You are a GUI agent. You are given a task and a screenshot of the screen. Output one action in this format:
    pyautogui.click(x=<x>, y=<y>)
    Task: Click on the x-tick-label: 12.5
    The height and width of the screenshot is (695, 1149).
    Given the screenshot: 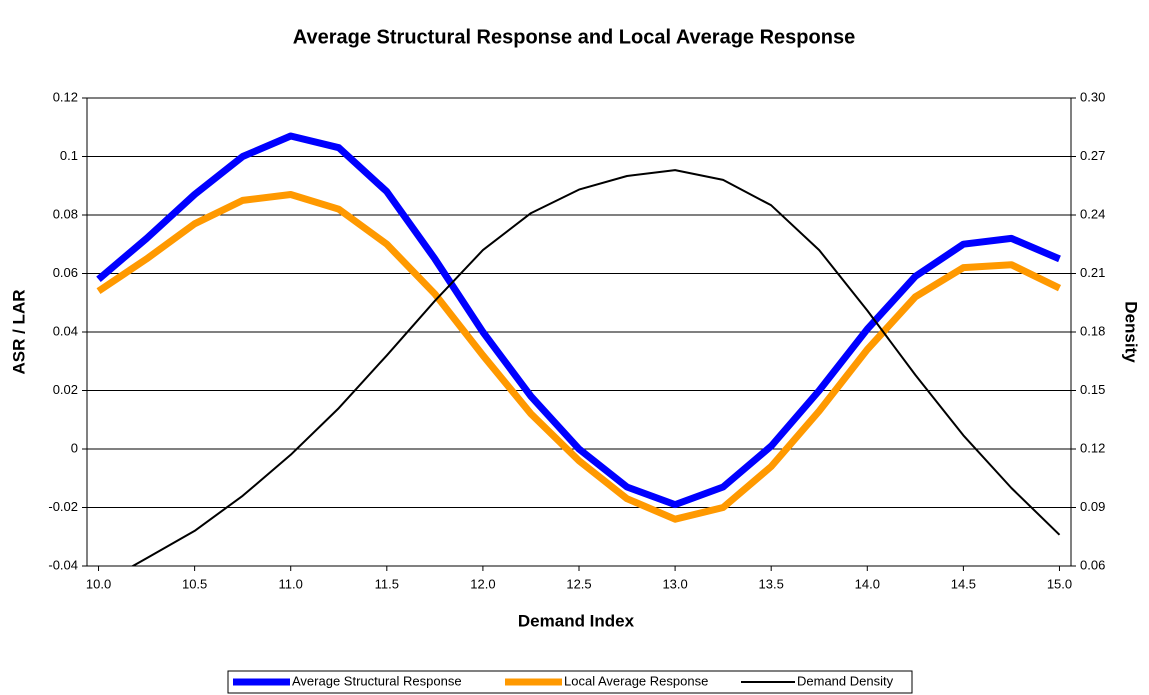 What is the action you would take?
    pyautogui.click(x=578, y=583)
    